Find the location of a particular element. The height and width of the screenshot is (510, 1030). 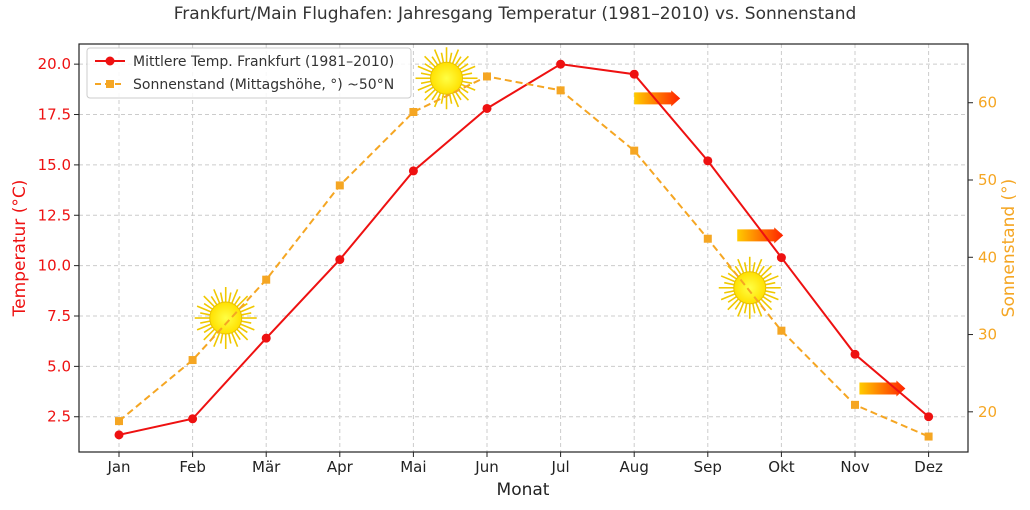

y-axis-right: 20 30 40 50 60 is located at coordinates (982, 257).